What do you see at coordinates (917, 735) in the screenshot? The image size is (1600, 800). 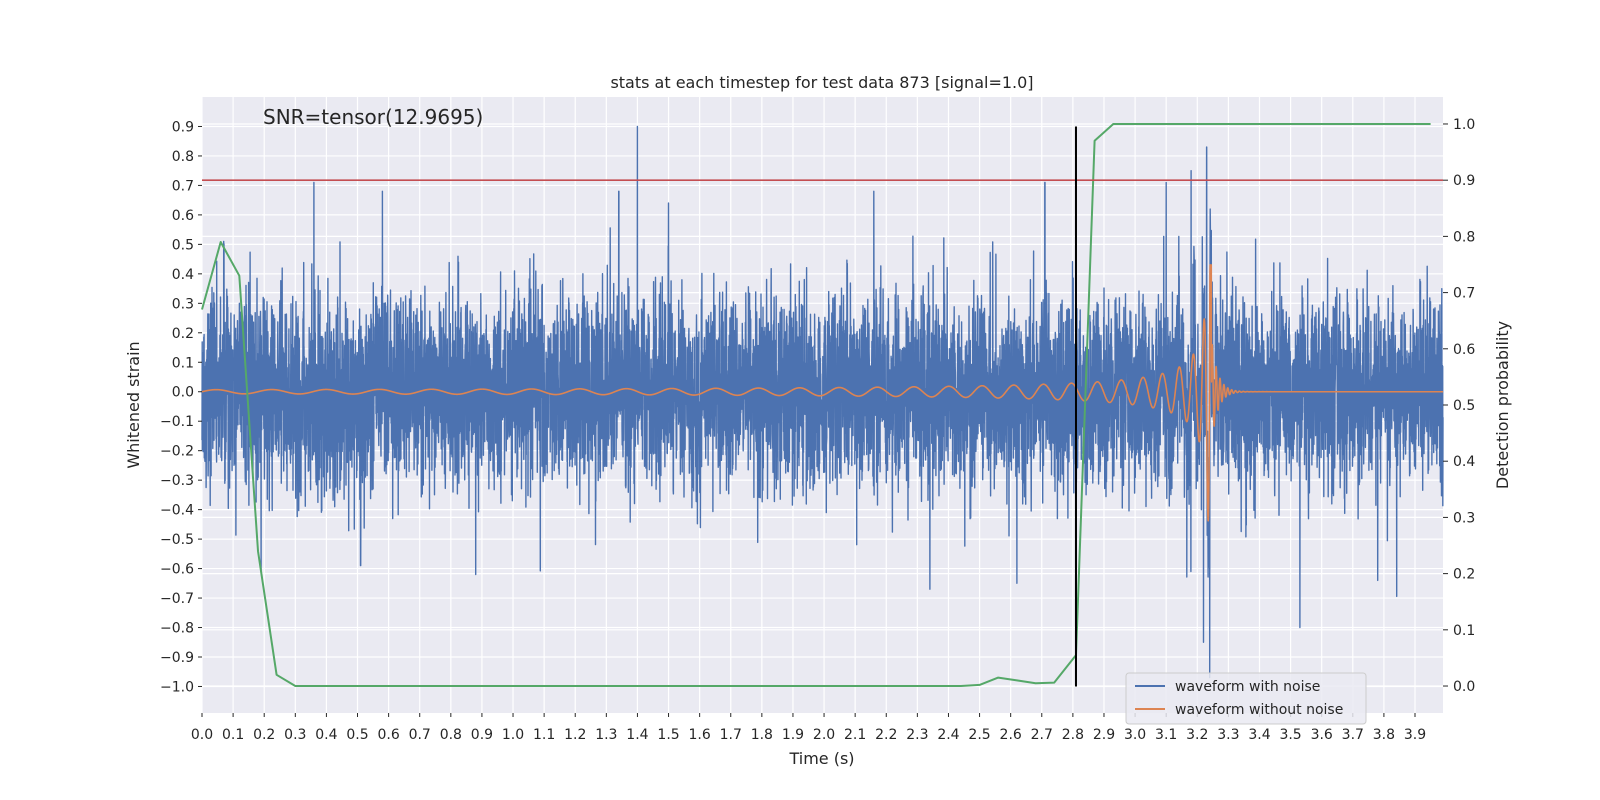 I see `x-tick-label: 2.3` at bounding box center [917, 735].